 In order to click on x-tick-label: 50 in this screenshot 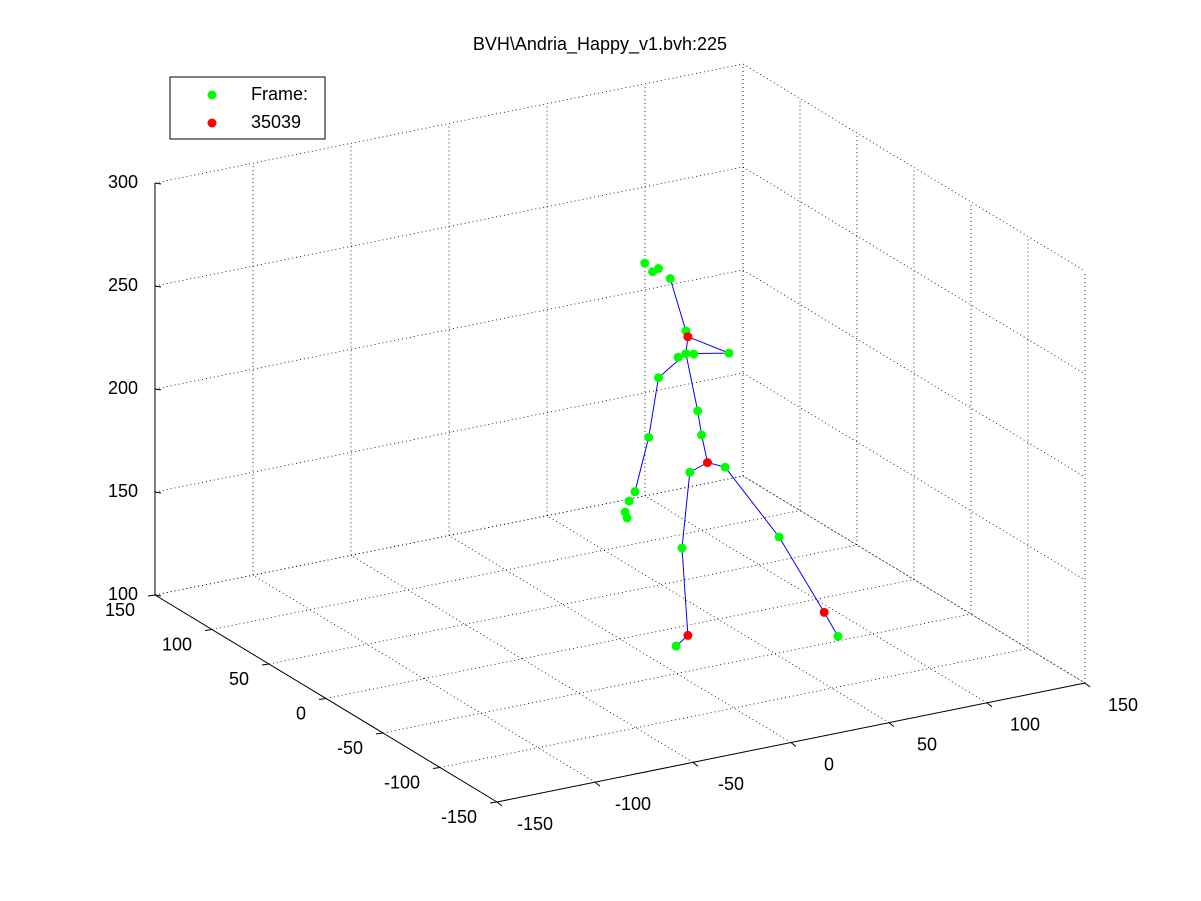, I will do `click(927, 744)`.